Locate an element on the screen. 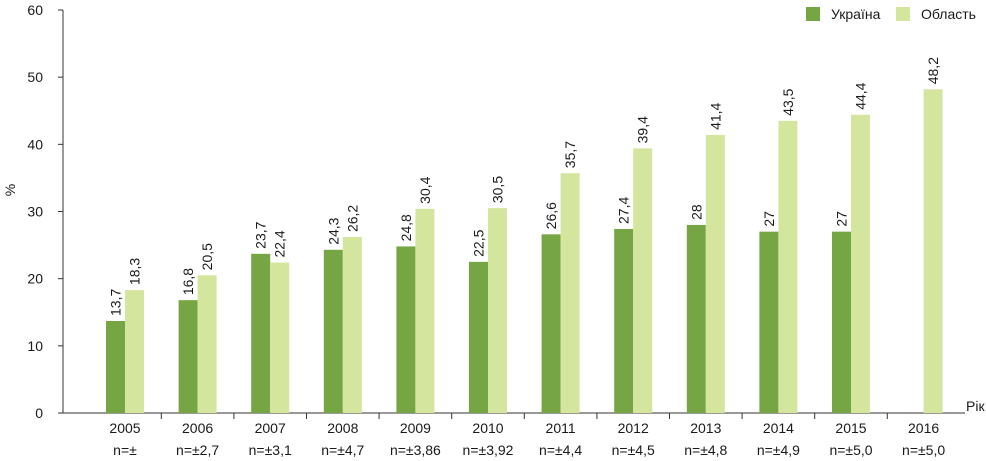  y-tick-label: 60 is located at coordinates (35, 10).